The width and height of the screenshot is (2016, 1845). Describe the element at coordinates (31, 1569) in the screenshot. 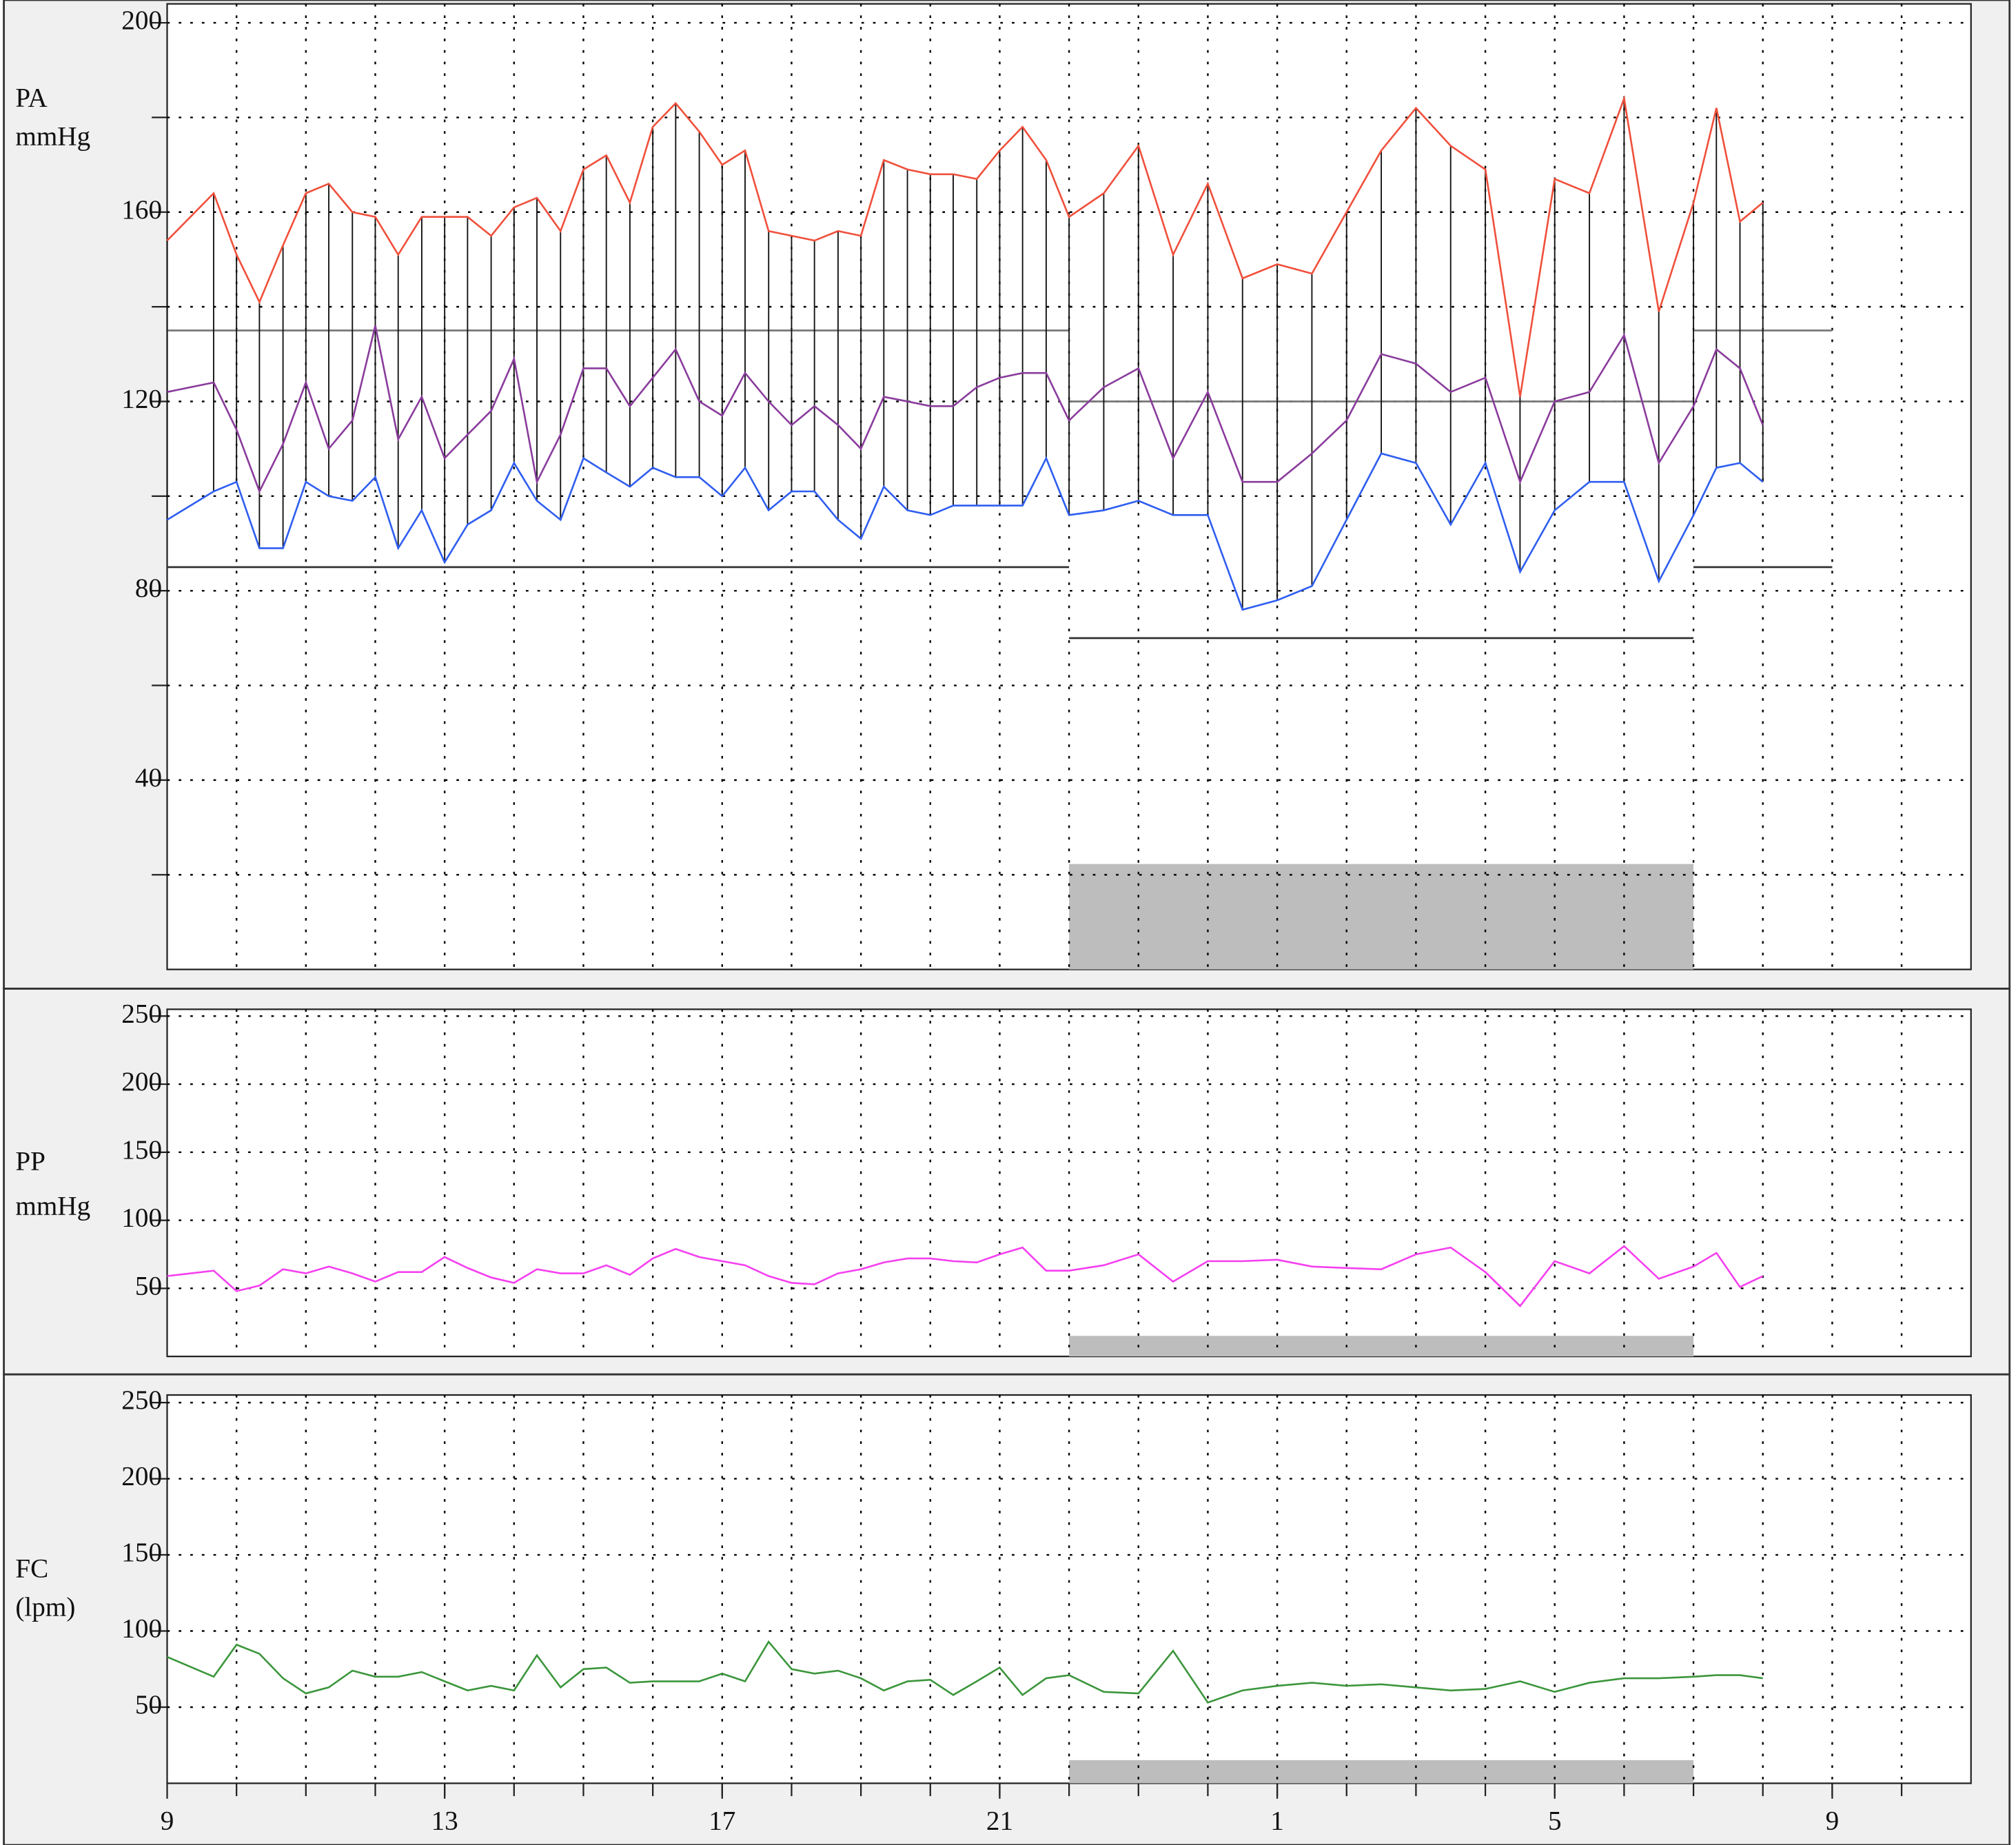

I see `axis-title: FC` at that location.